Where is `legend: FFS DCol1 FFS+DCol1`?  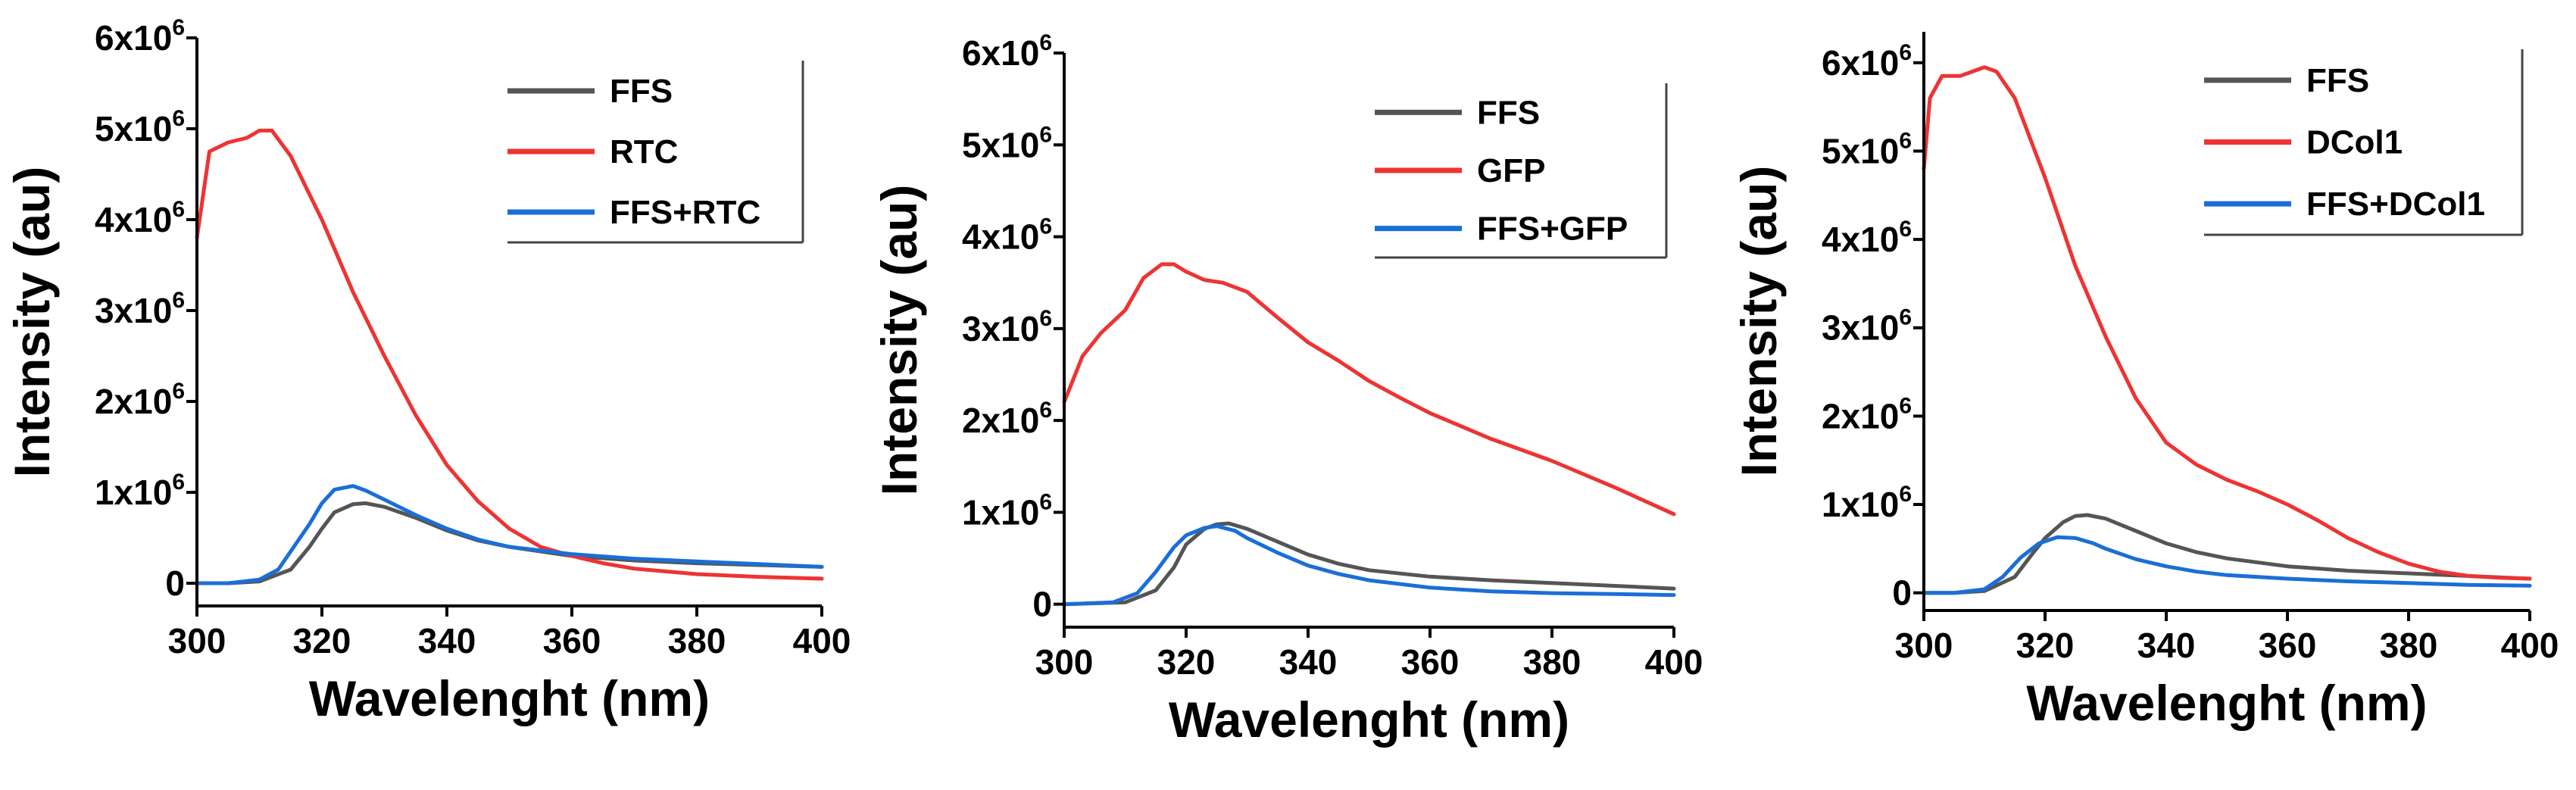 legend: FFS DCol1 FFS+DCol1 is located at coordinates (2364, 142).